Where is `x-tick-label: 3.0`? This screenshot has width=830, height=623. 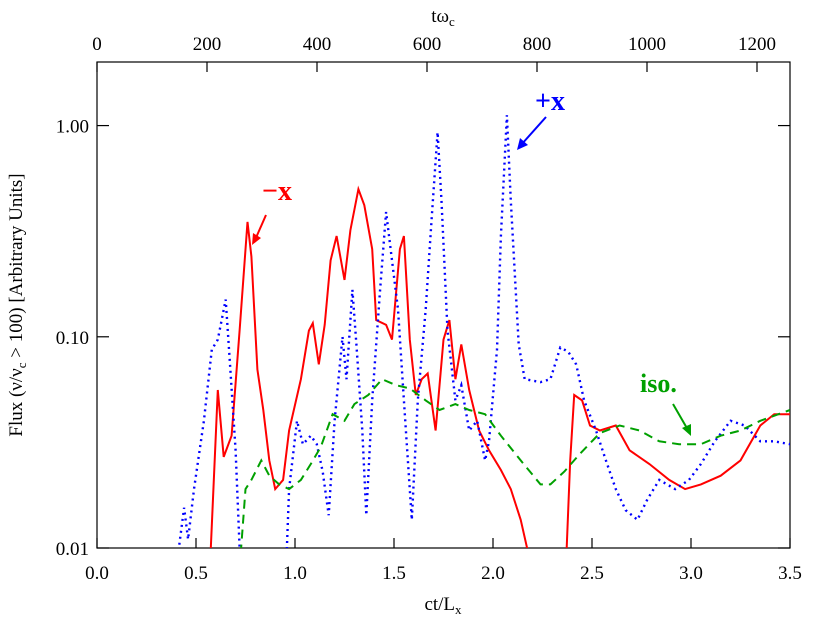 x-tick-label: 3.0 is located at coordinates (691, 573).